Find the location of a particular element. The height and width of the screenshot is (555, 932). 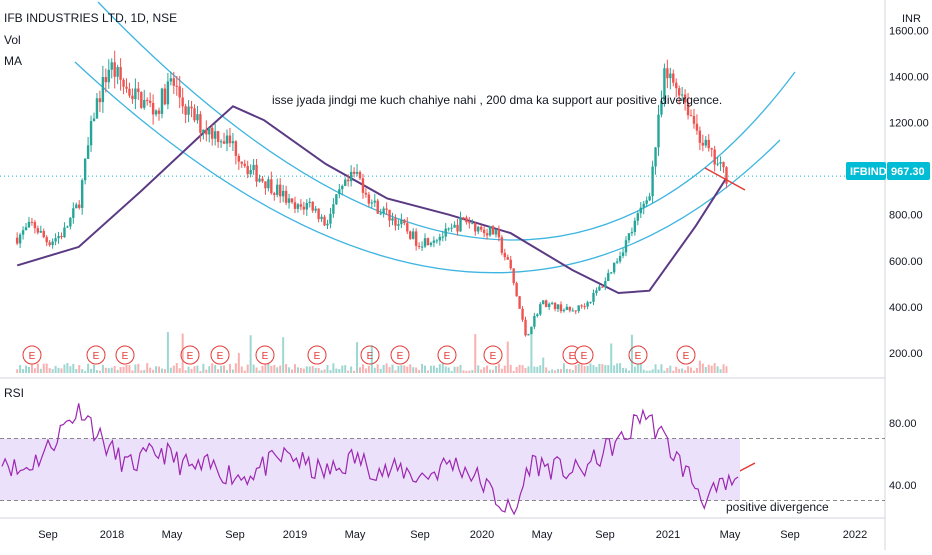

price-tick-label: 1400.00 is located at coordinates (909, 77).